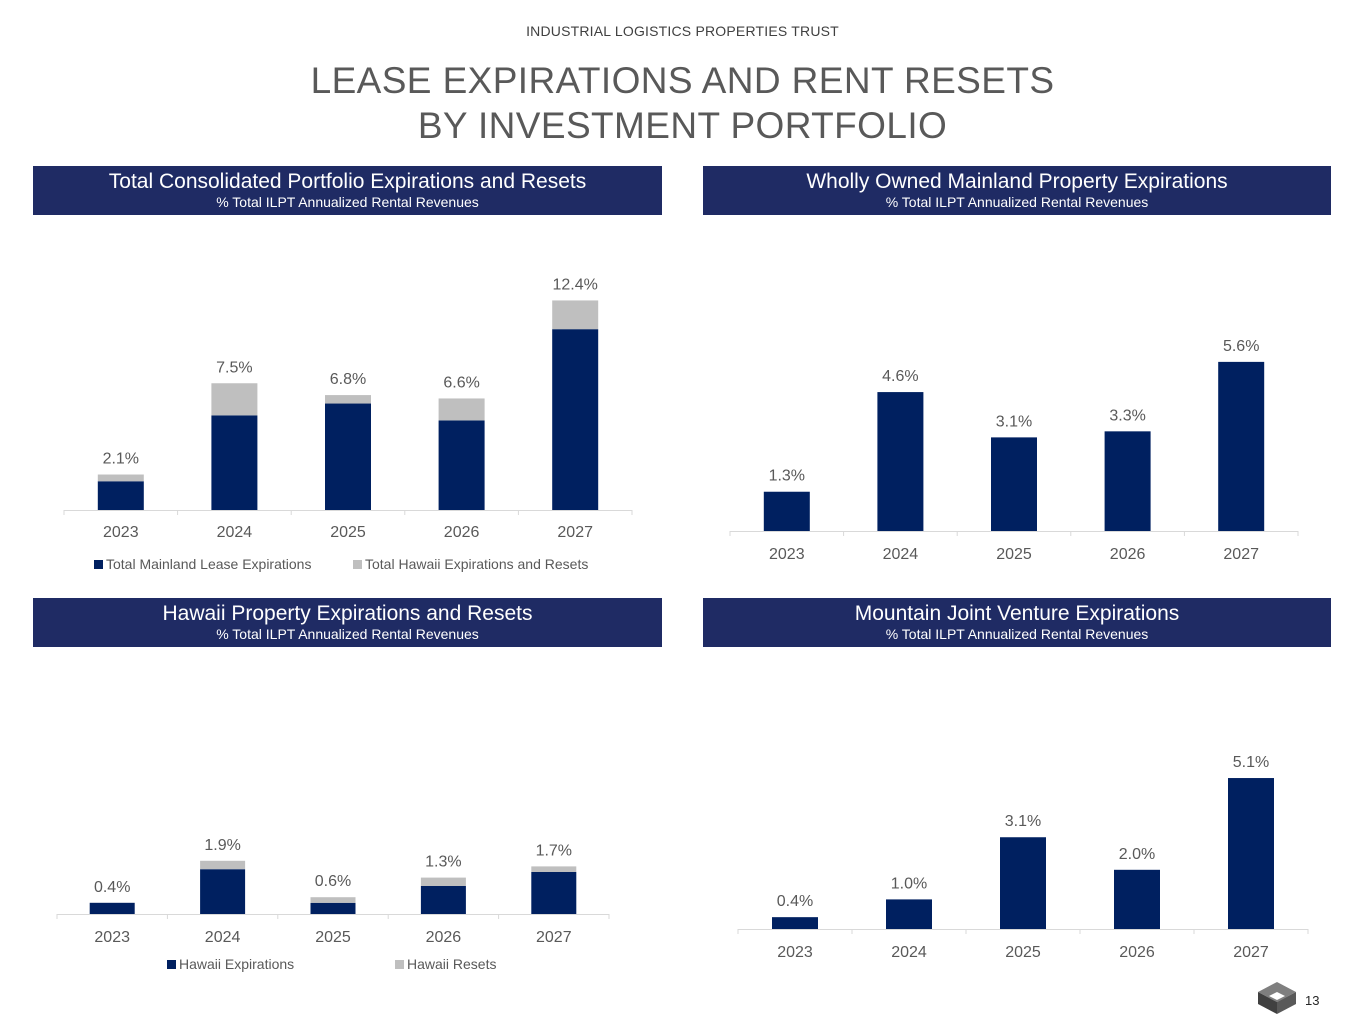  Describe the element at coordinates (575, 419) in the screenshot. I see `bar-consolidated-primary-2027` at that location.